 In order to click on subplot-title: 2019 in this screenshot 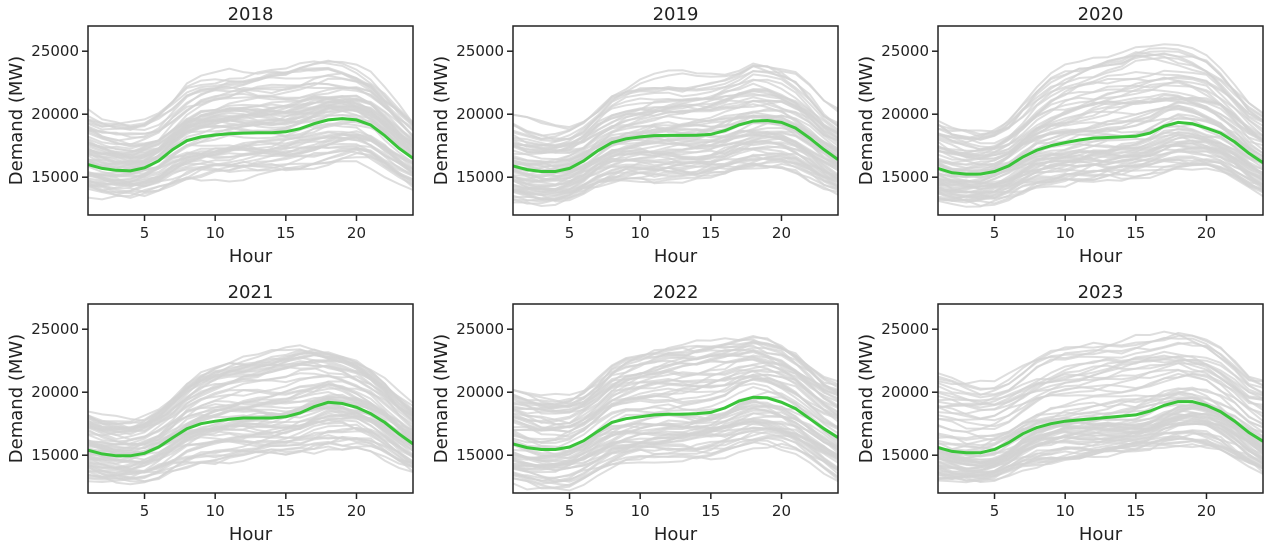, I will do `click(676, 14)`.